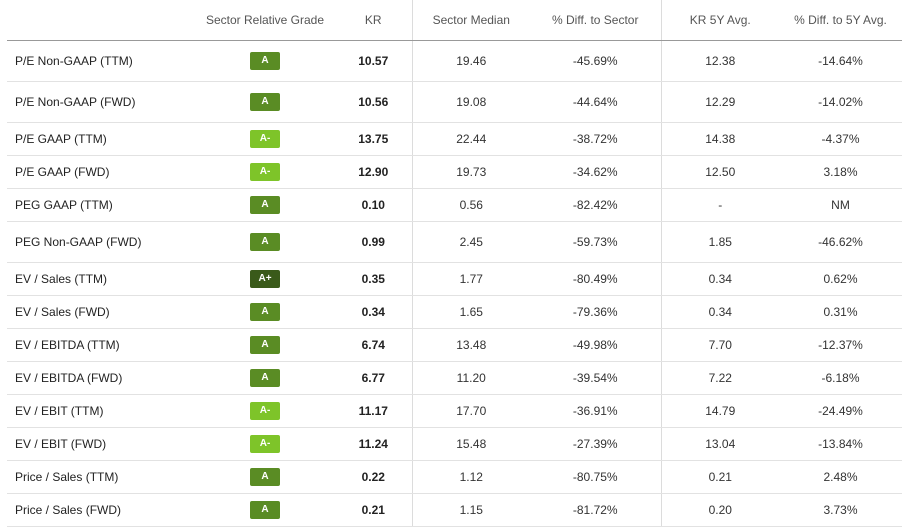 Image resolution: width=909 pixels, height=527 pixels. I want to click on avg5y-cell: 1.85, so click(719, 242).